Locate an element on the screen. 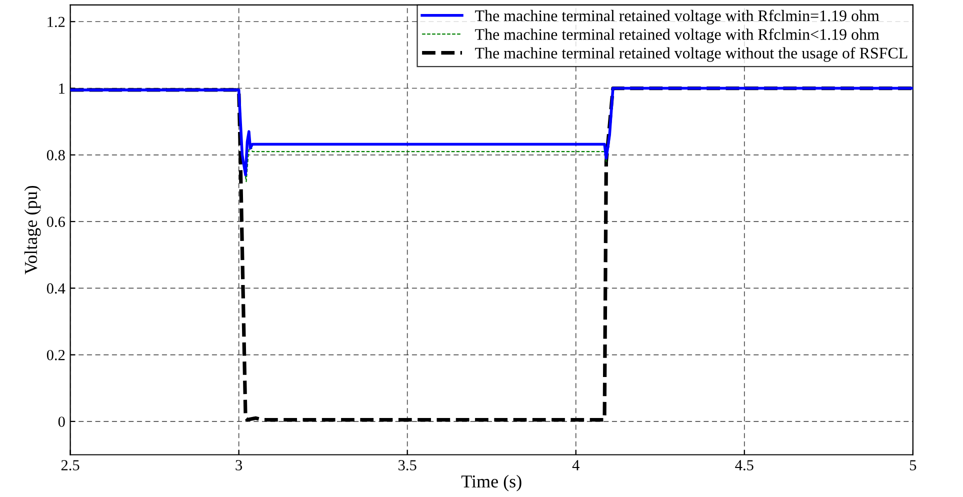  y-axis-title: Voltage (pu) is located at coordinates (32, 230).